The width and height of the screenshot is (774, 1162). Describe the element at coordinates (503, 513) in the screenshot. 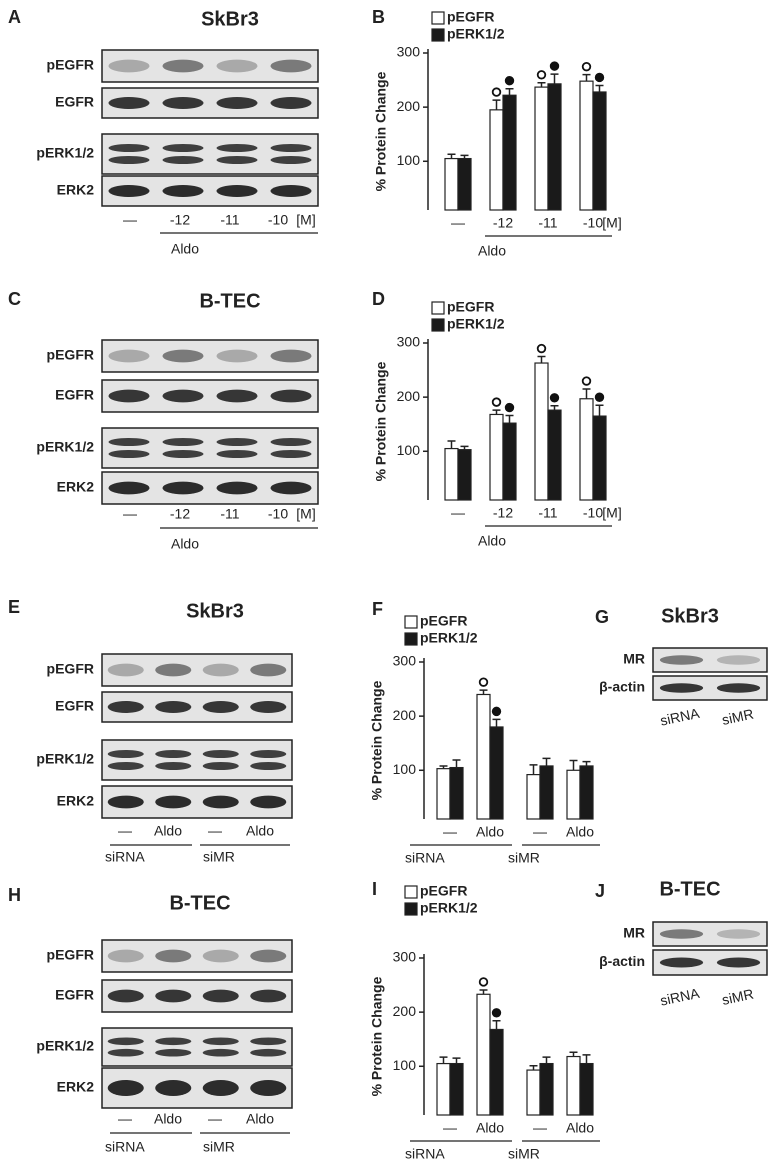

I see `x-tick-label: -12` at that location.